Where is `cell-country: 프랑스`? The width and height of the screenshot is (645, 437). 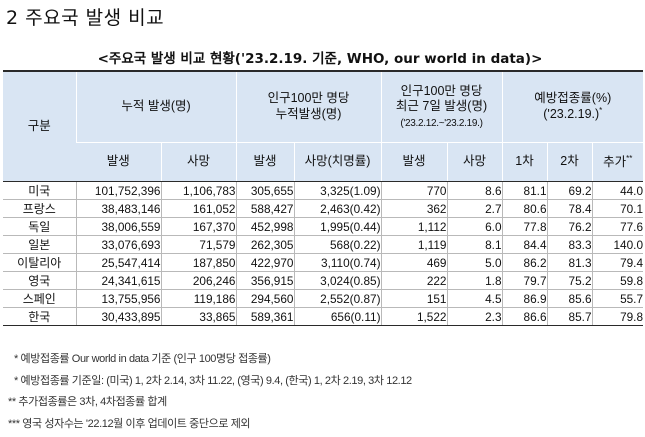 cell-country: 프랑스 is located at coordinates (39, 208).